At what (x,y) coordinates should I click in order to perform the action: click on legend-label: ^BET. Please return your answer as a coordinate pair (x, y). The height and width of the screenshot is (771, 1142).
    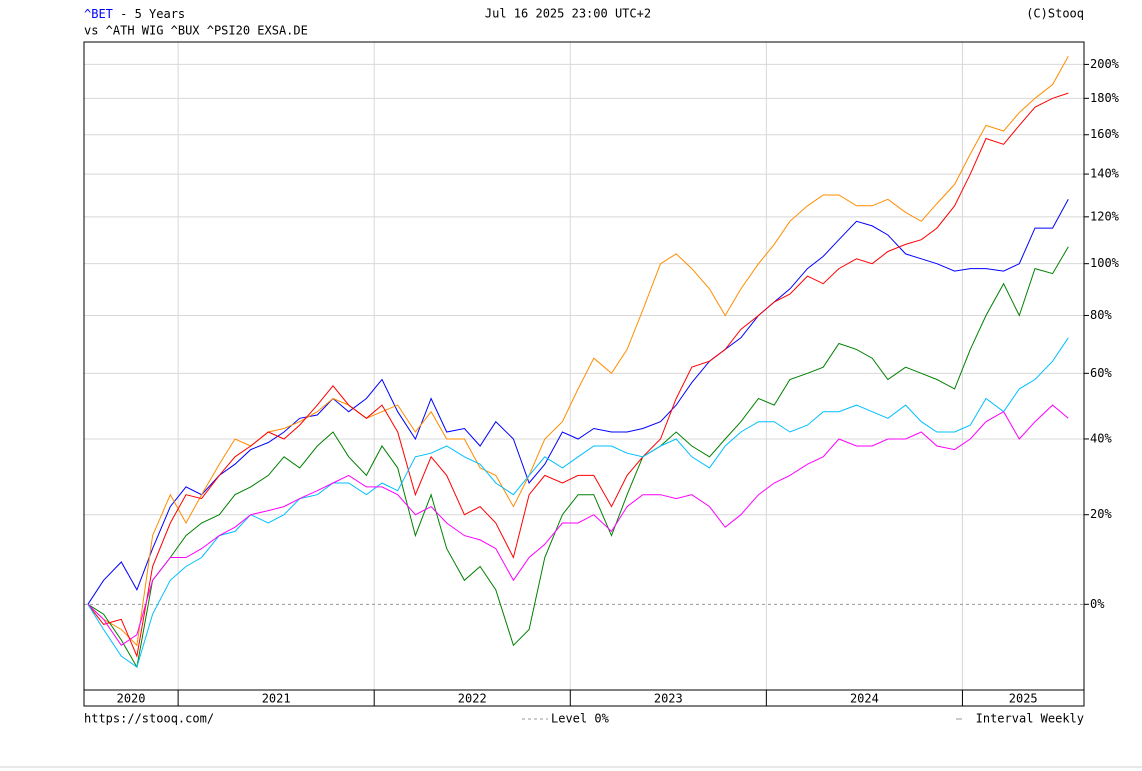
    Looking at the image, I should click on (98, 14).